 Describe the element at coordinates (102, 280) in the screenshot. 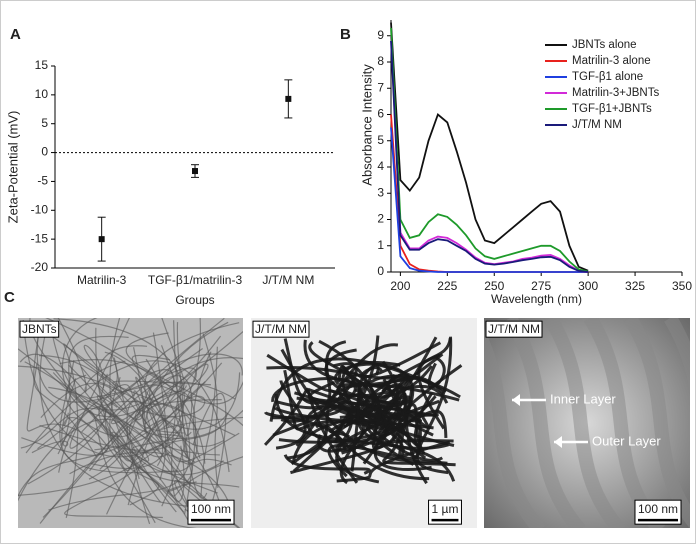

I see `x-tick-label: Matrilin-3` at that location.